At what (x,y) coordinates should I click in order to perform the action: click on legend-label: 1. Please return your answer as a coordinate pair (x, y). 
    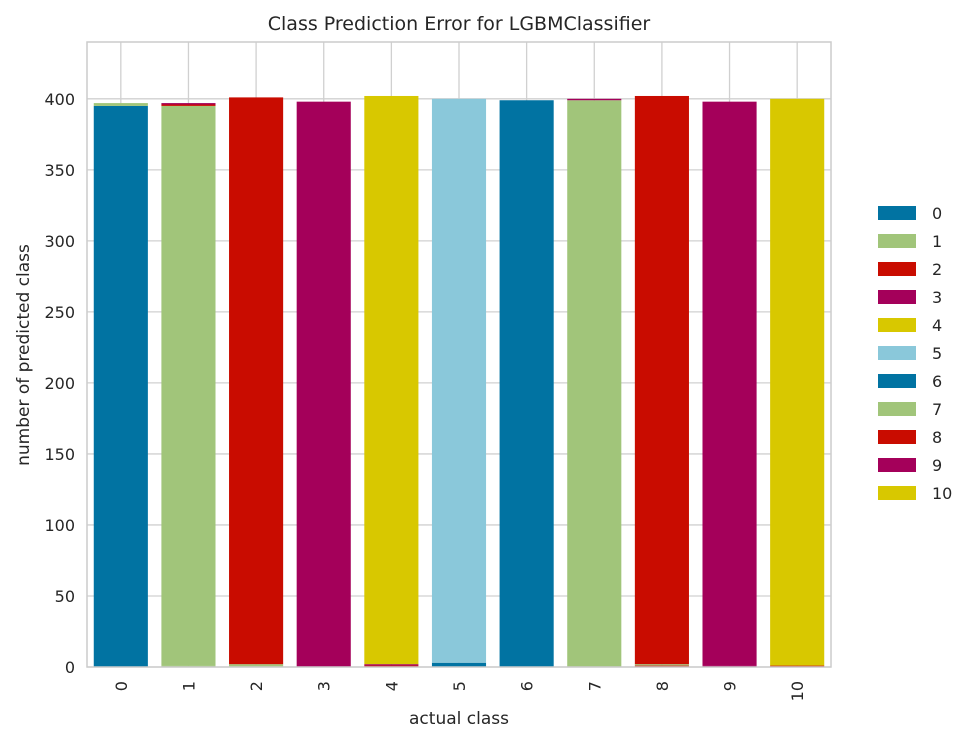
    Looking at the image, I should click on (937, 241).